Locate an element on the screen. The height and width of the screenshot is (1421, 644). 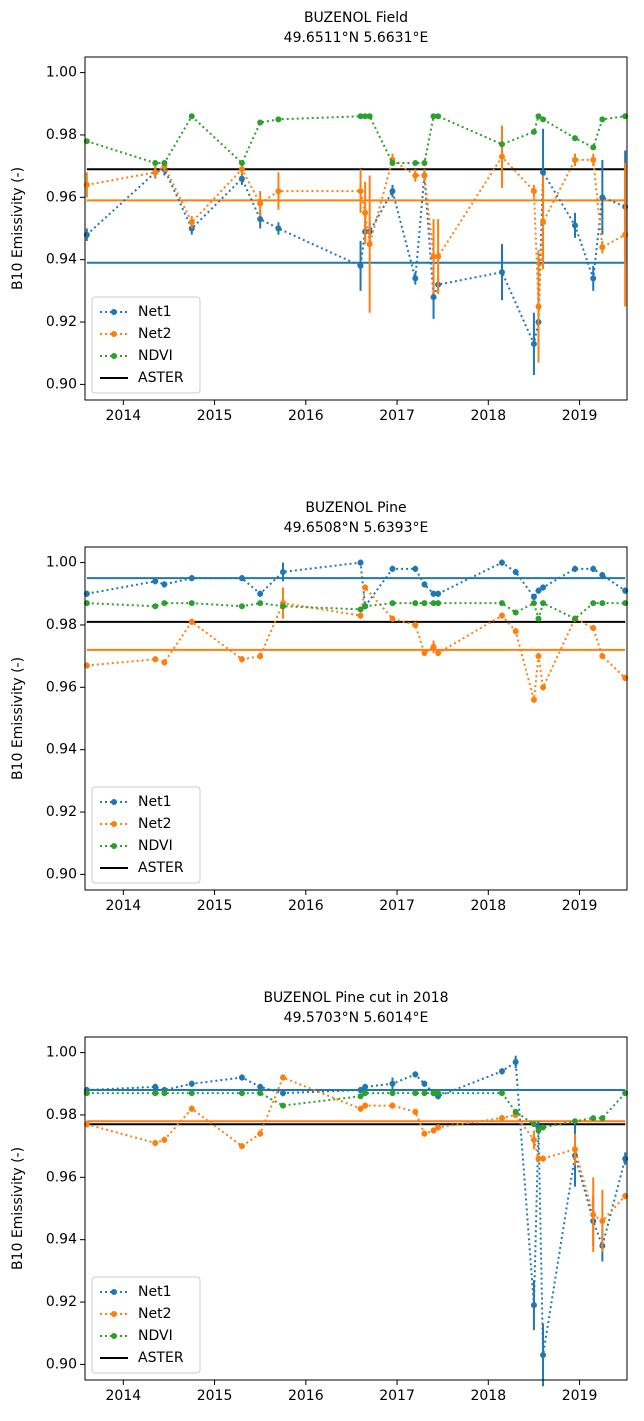
legend-label: ASTER is located at coordinates (161, 868).